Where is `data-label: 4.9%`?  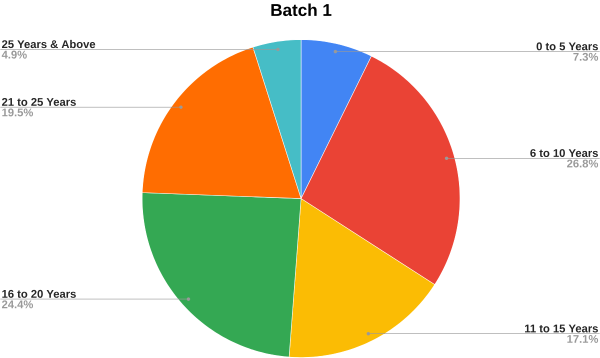 data-label: 4.9% is located at coordinates (14, 54).